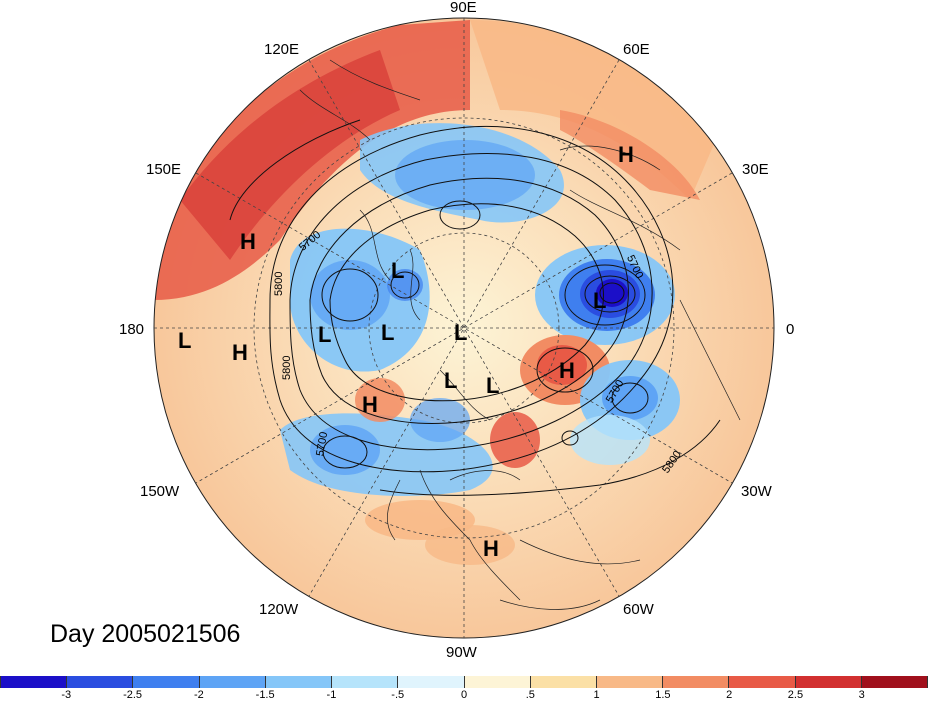 This screenshot has width=928, height=702. I want to click on lon-label: 150E, so click(163, 169).